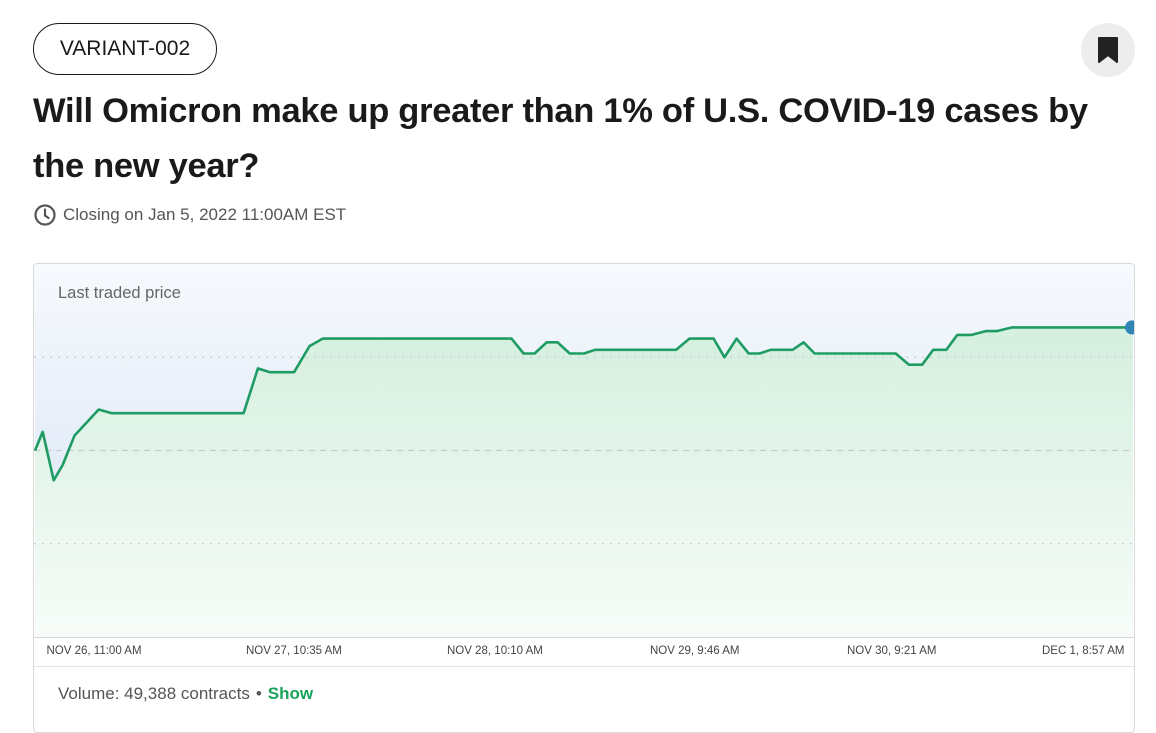 This screenshot has width=1156, height=733. Describe the element at coordinates (294, 651) in the screenshot. I see `x-tick-label: NOV 27, 10:35 AM` at that location.